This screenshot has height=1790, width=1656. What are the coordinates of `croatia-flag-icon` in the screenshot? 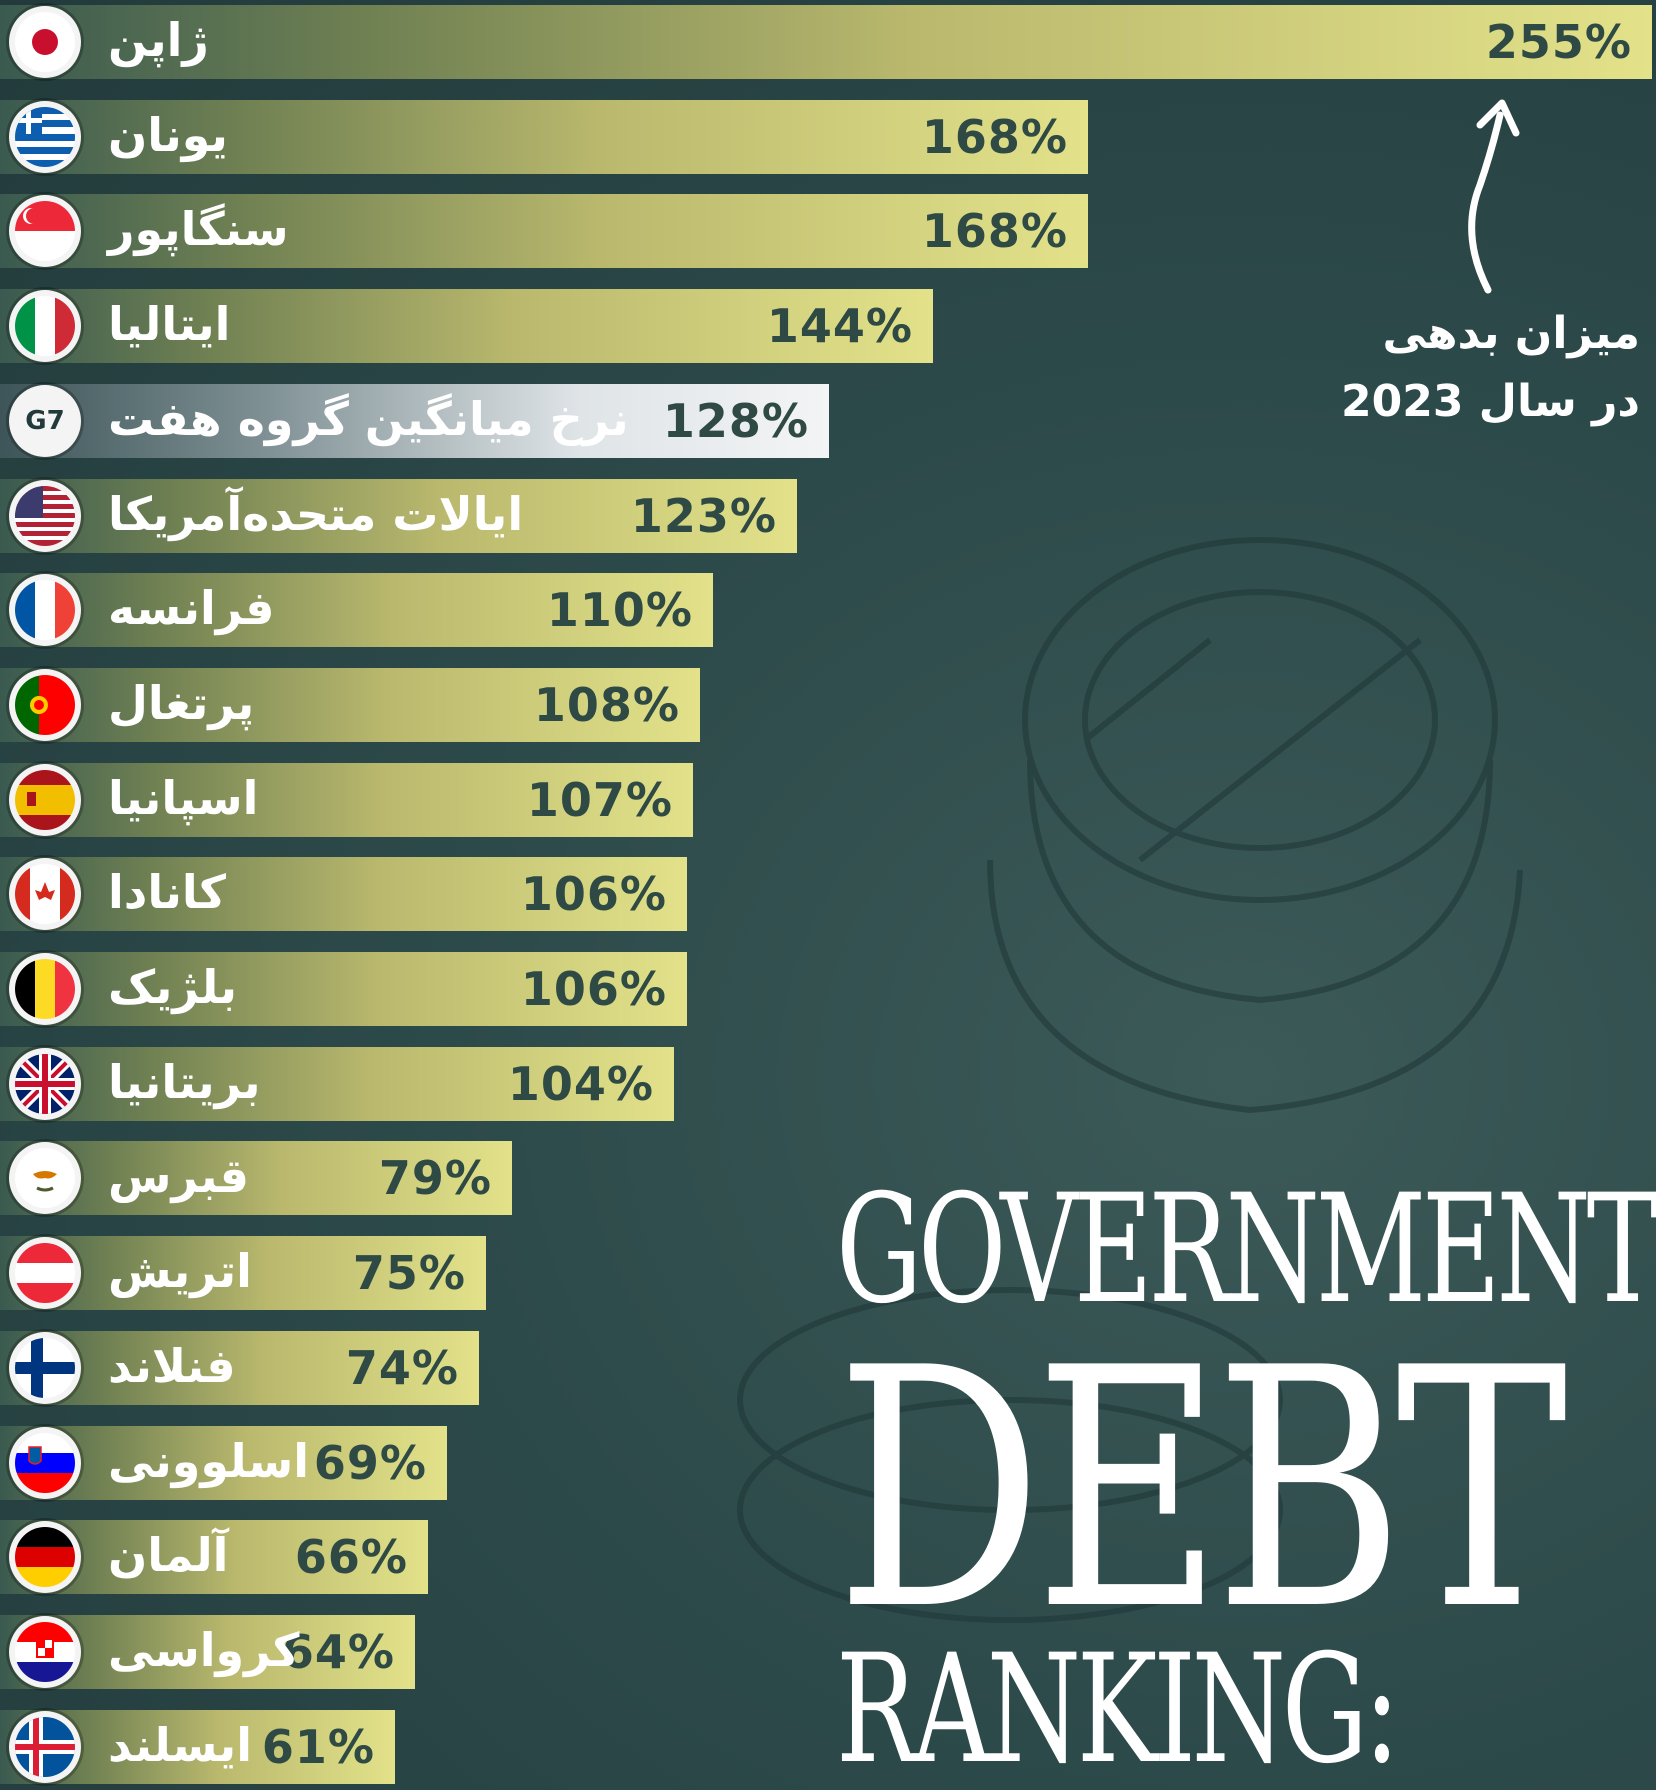 It's located at (45, 1652).